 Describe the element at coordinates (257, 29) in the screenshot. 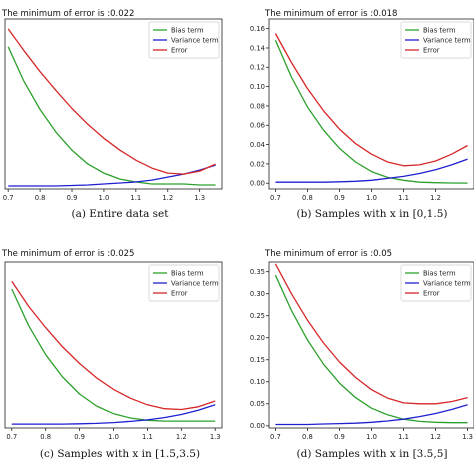

I see `y-tick-label: 0.16` at that location.